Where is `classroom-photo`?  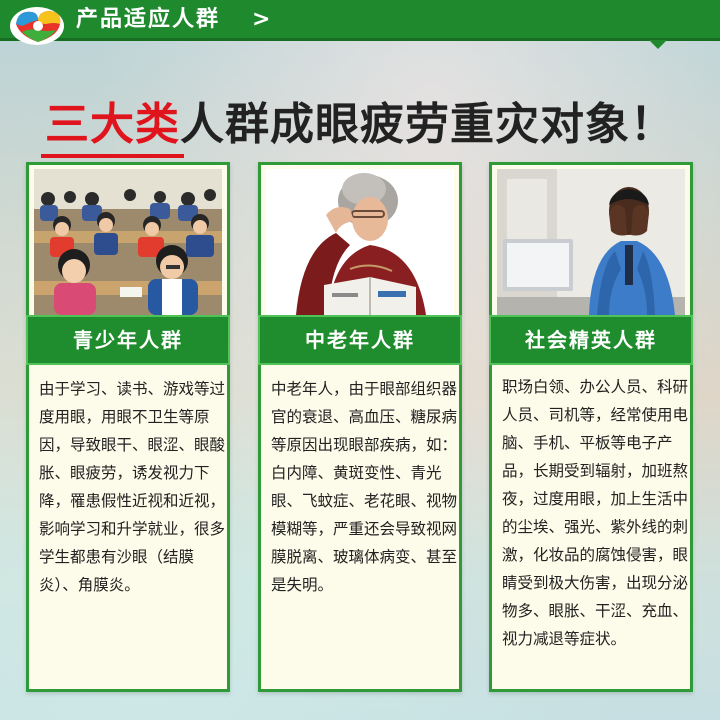
classroom-photo is located at coordinates (128, 242).